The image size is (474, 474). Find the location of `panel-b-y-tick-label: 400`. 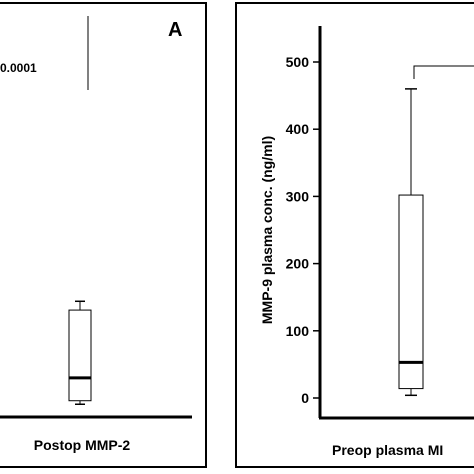

panel-b-y-tick-label: 400 is located at coordinates (298, 129).